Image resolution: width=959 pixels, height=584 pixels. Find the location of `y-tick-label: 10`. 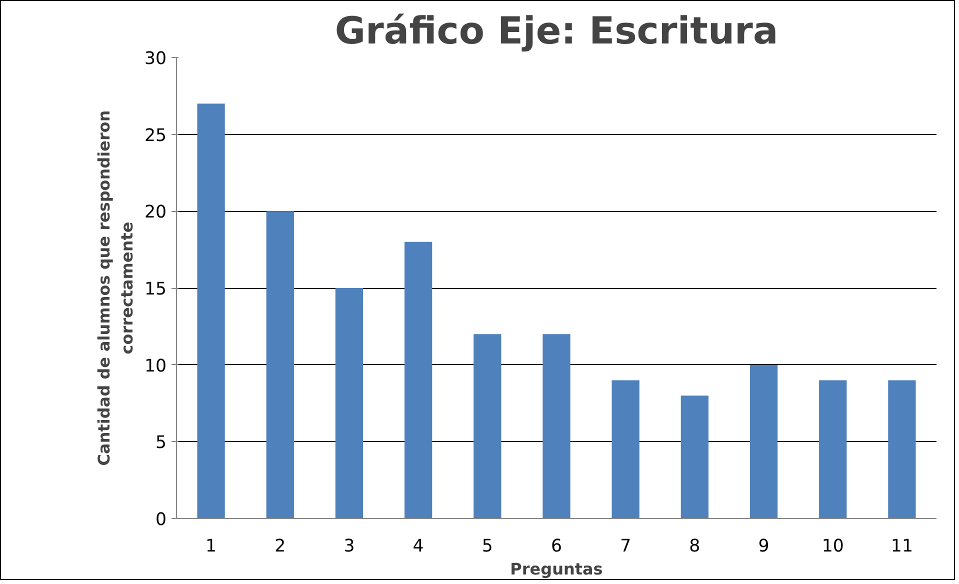

y-tick-label: 10 is located at coordinates (155, 366).